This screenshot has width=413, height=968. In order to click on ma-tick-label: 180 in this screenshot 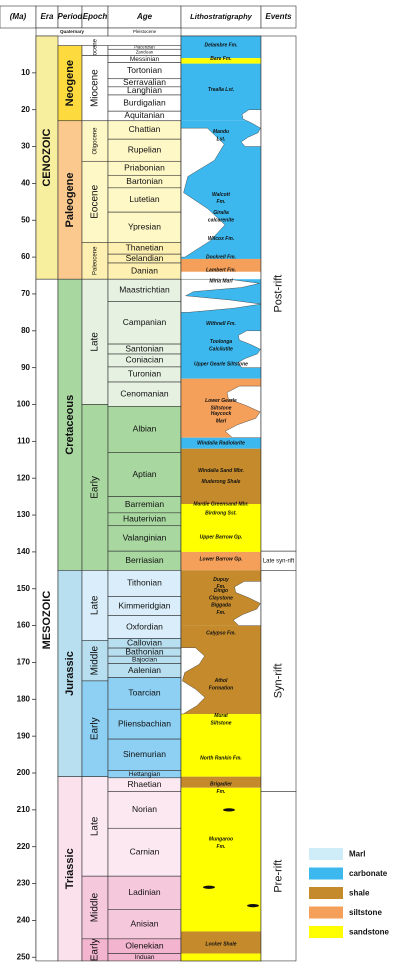, I will do `click(24, 698)`.